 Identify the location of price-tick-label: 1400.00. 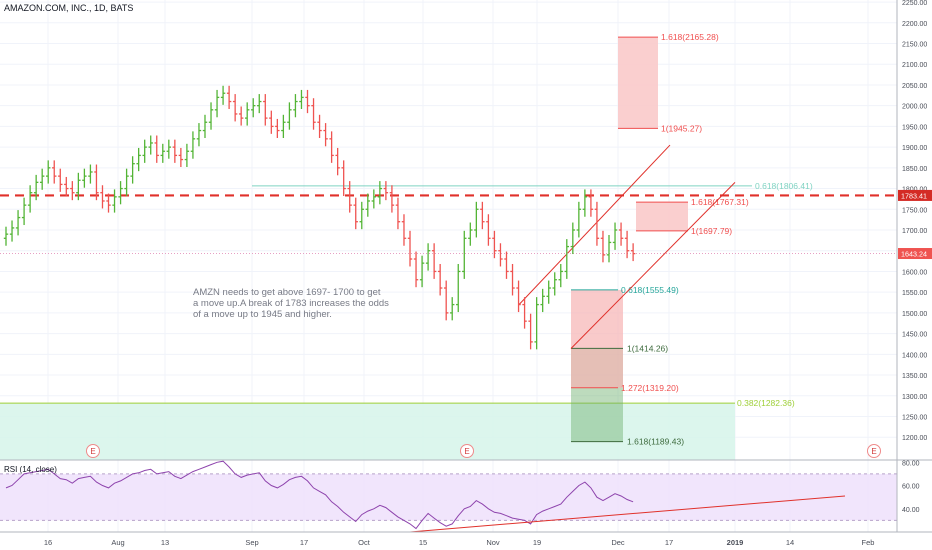
(914, 355).